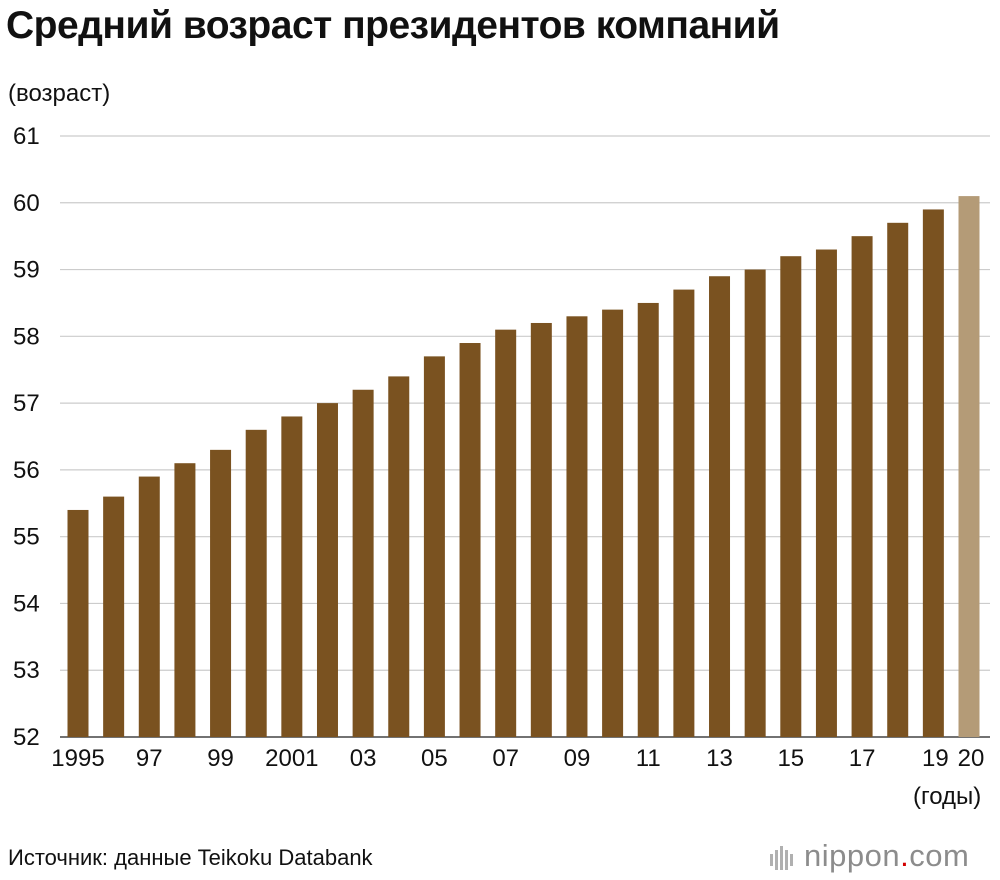  I want to click on x-tick-label: 99, so click(220, 758).